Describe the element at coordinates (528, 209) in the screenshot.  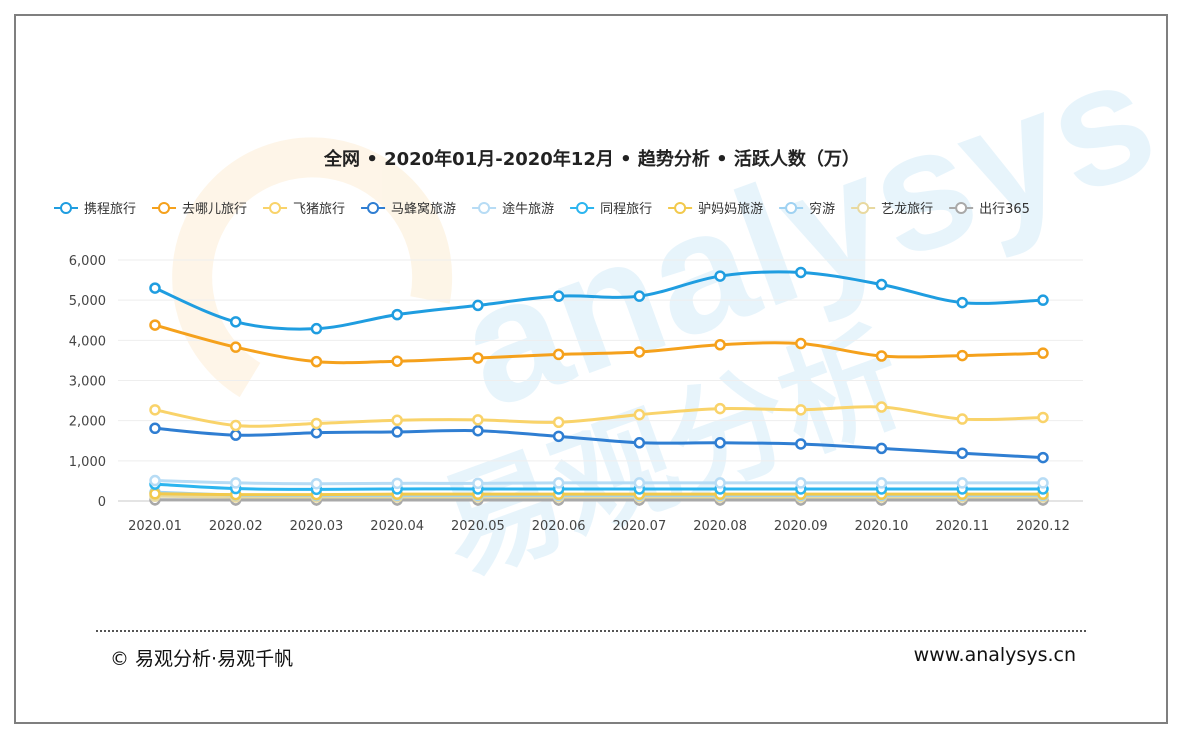
I see `legend-label: 途牛旅游` at that location.